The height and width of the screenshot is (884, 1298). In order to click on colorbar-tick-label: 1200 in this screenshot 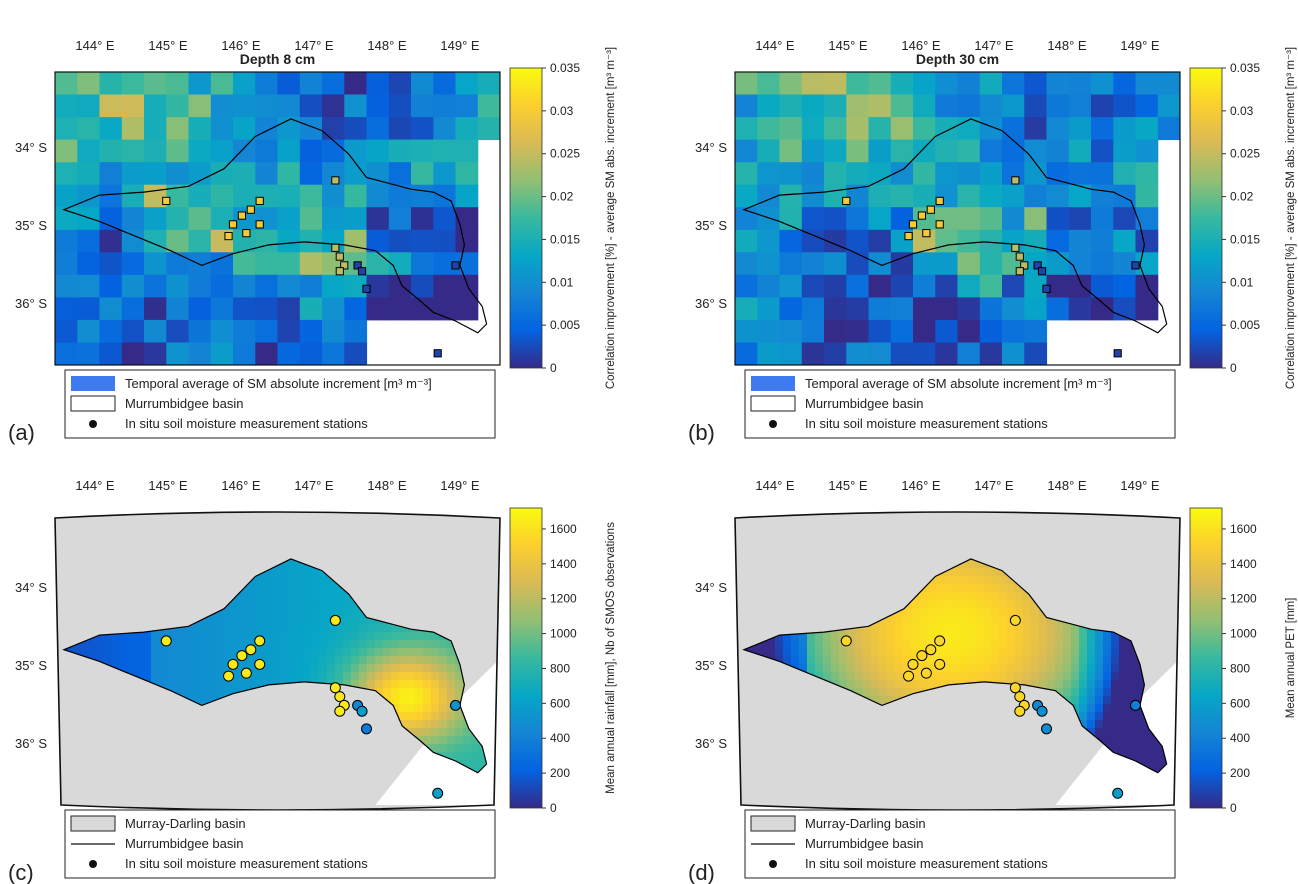, I will do `click(1243, 599)`.